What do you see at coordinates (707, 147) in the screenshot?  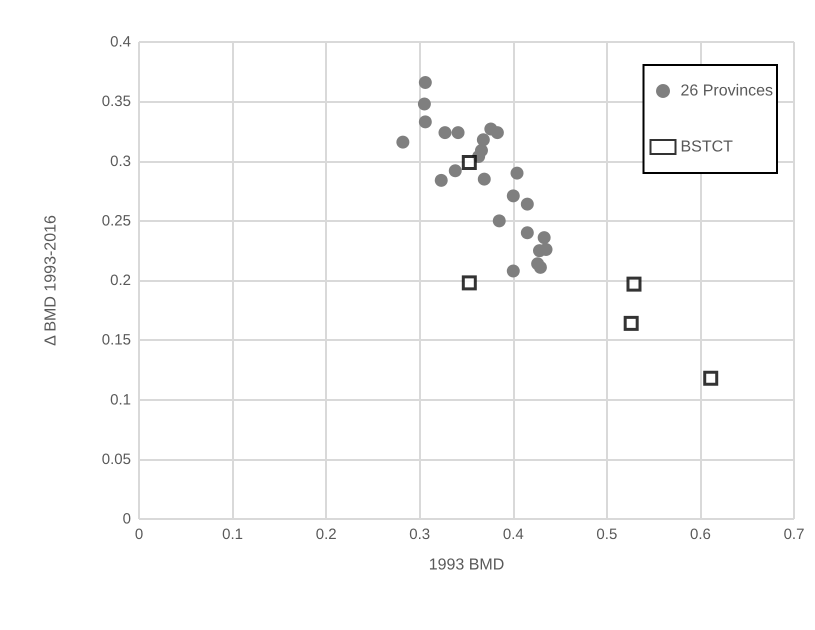 I see `legend-label: BSTCT` at bounding box center [707, 147].